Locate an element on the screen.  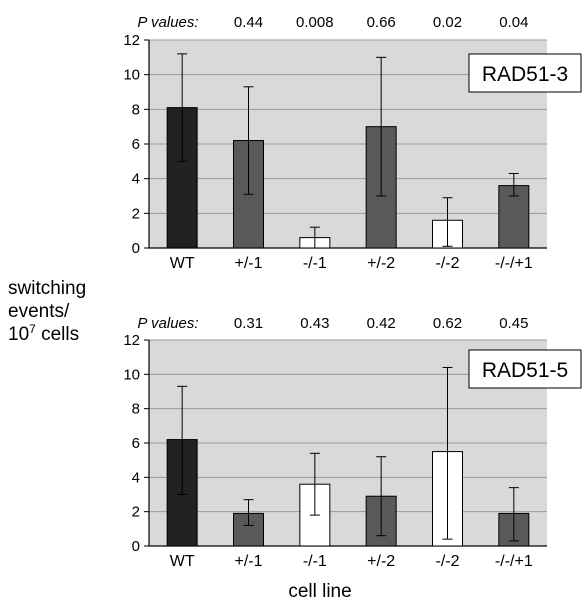
pvalue-label: 0.31 is located at coordinates (248, 323).